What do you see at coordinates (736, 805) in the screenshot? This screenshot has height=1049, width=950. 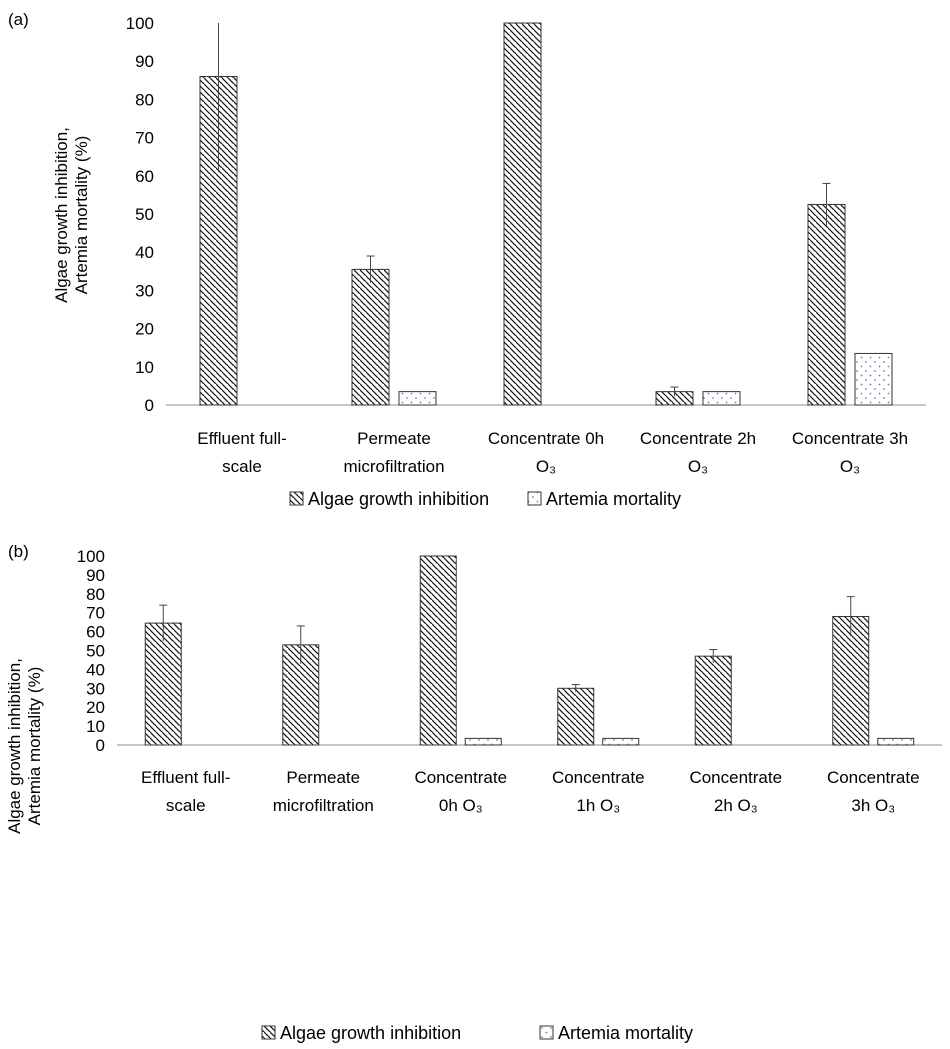 I see `x-category-label: 2h O₃` at bounding box center [736, 805].